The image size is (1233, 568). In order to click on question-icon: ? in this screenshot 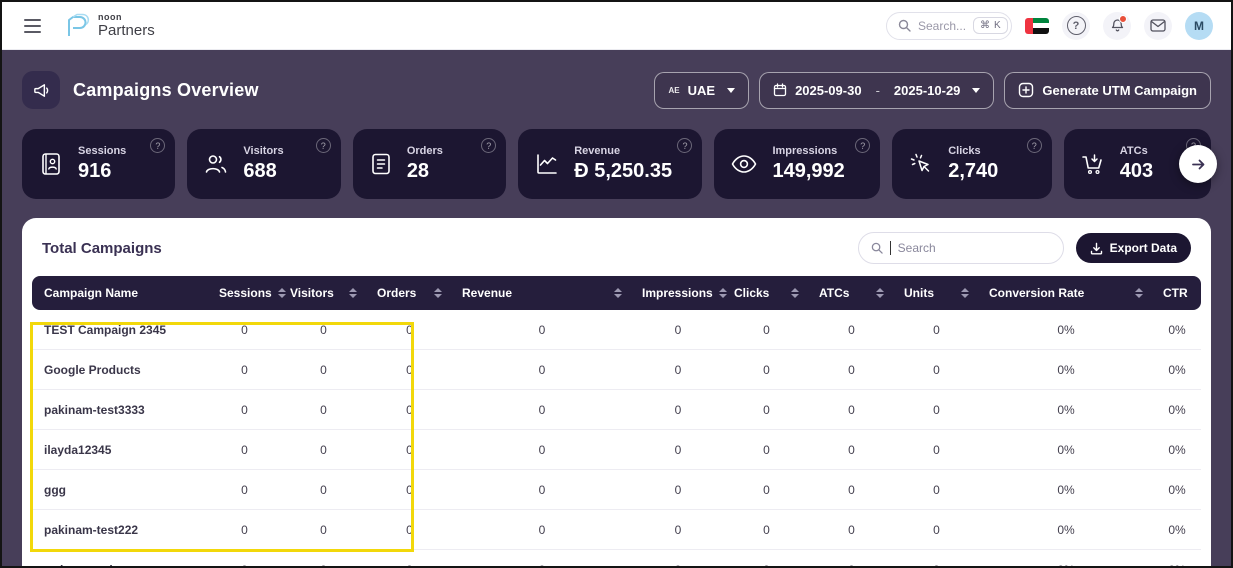, I will do `click(1076, 25)`.